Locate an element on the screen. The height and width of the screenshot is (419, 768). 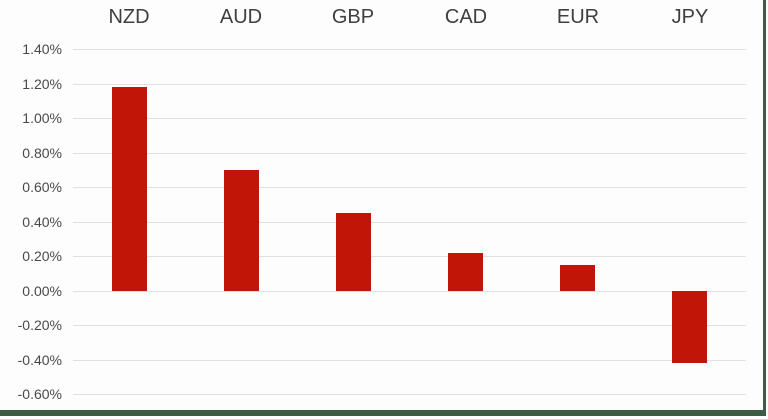
category-label-eur: EUR is located at coordinates (578, 17).